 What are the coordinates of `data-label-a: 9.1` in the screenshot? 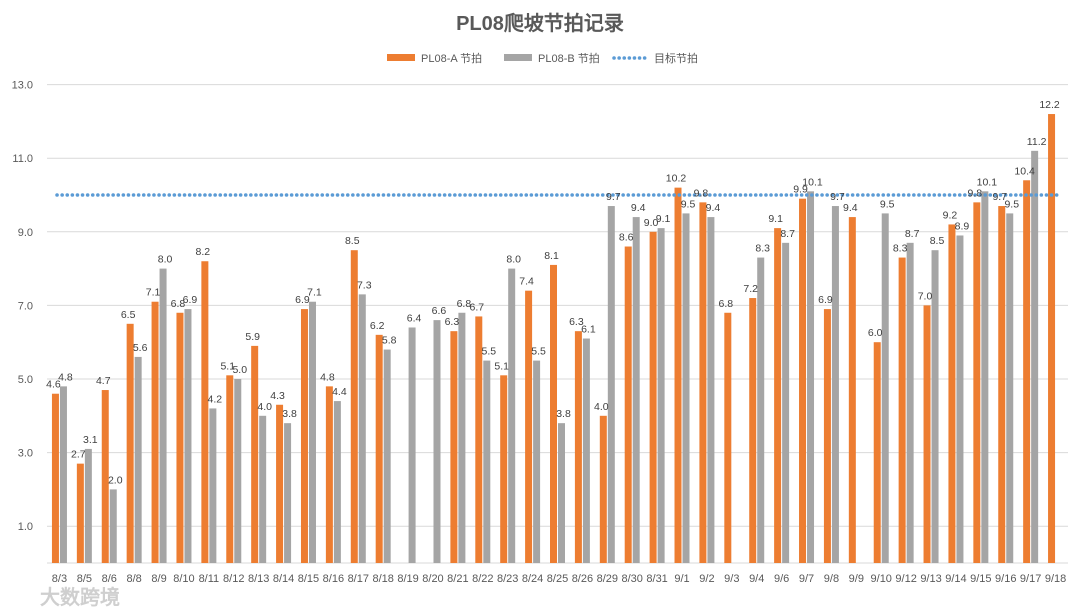 It's located at (775, 219).